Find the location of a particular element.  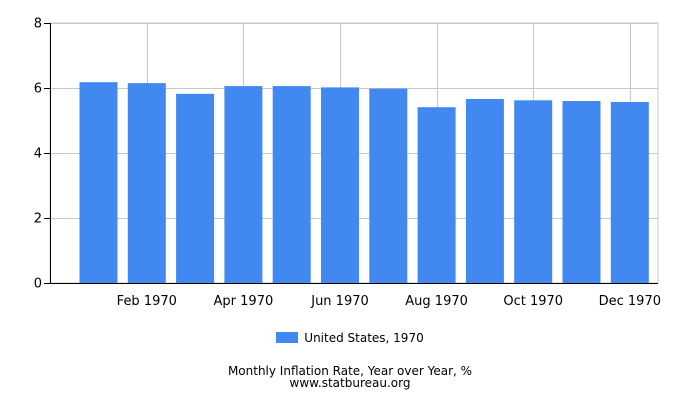

source-label: www.statbureau.org is located at coordinates (350, 383).